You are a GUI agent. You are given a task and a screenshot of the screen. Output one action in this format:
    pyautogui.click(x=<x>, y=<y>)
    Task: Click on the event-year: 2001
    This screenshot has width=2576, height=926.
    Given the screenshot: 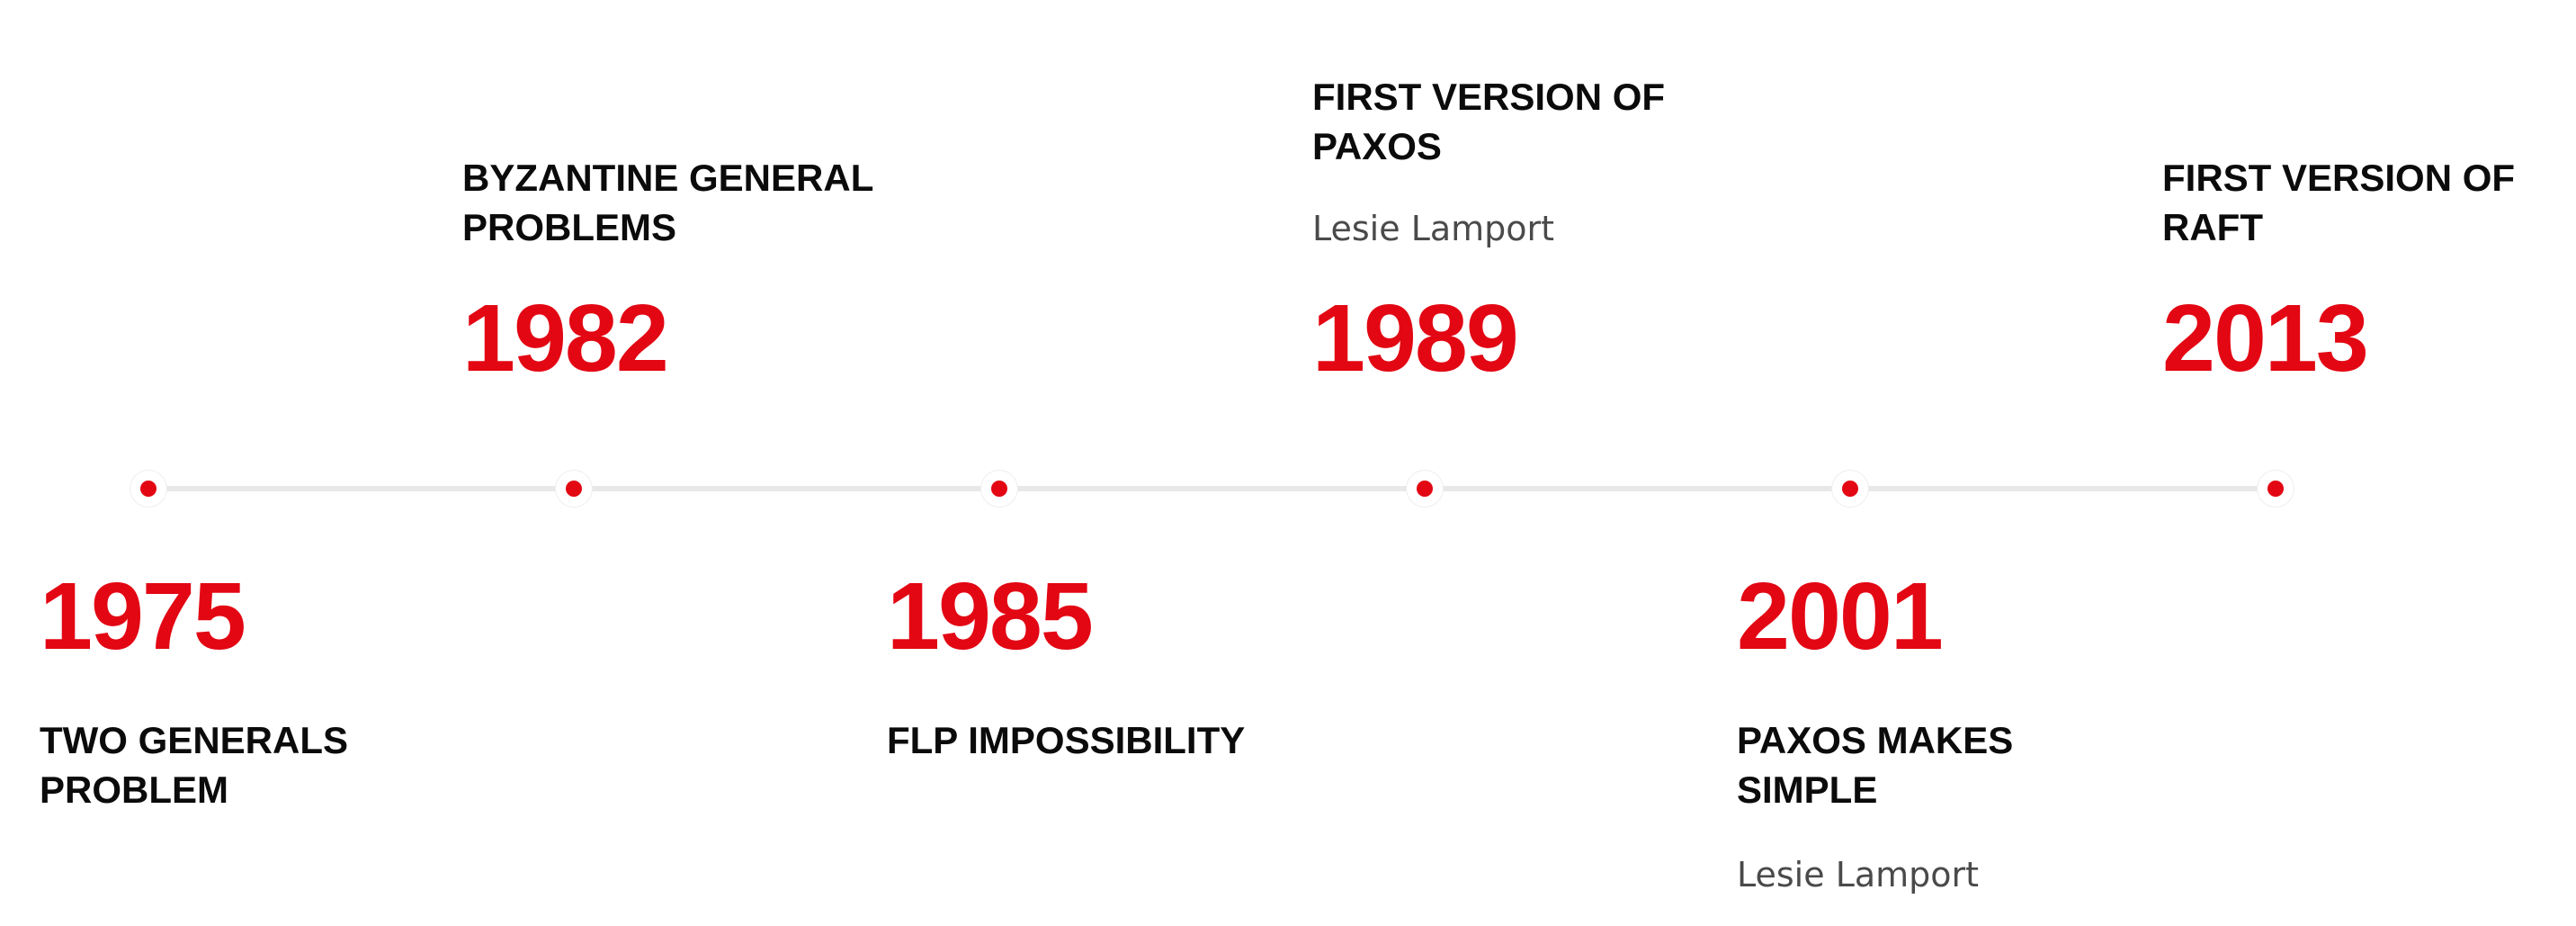 What is the action you would take?
    pyautogui.click(x=1840, y=616)
    